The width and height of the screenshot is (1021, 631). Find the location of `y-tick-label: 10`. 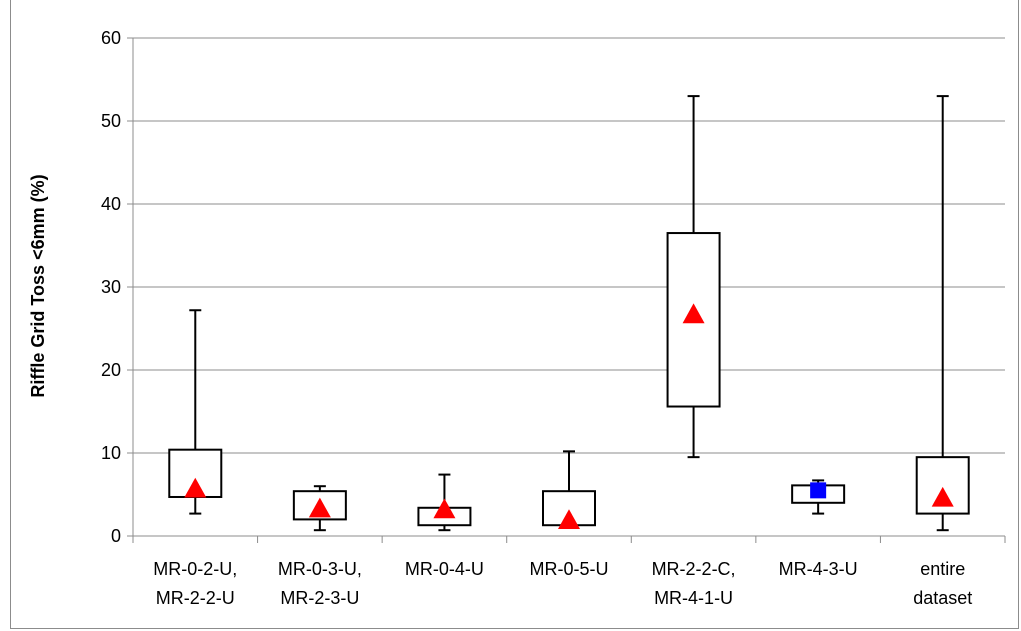

y-tick-label: 10 is located at coordinates (111, 453).